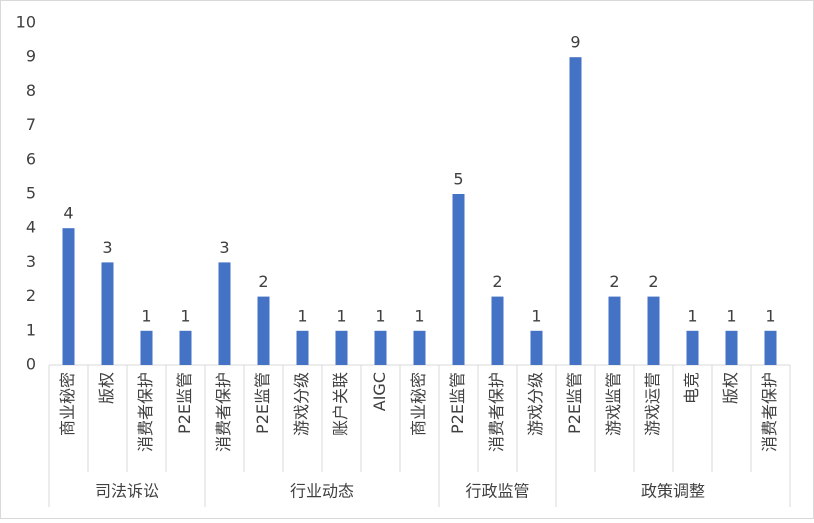 This screenshot has height=523, width=814. What do you see at coordinates (652, 404) in the screenshot?
I see `x-tick-label: 游戏运营` at bounding box center [652, 404].